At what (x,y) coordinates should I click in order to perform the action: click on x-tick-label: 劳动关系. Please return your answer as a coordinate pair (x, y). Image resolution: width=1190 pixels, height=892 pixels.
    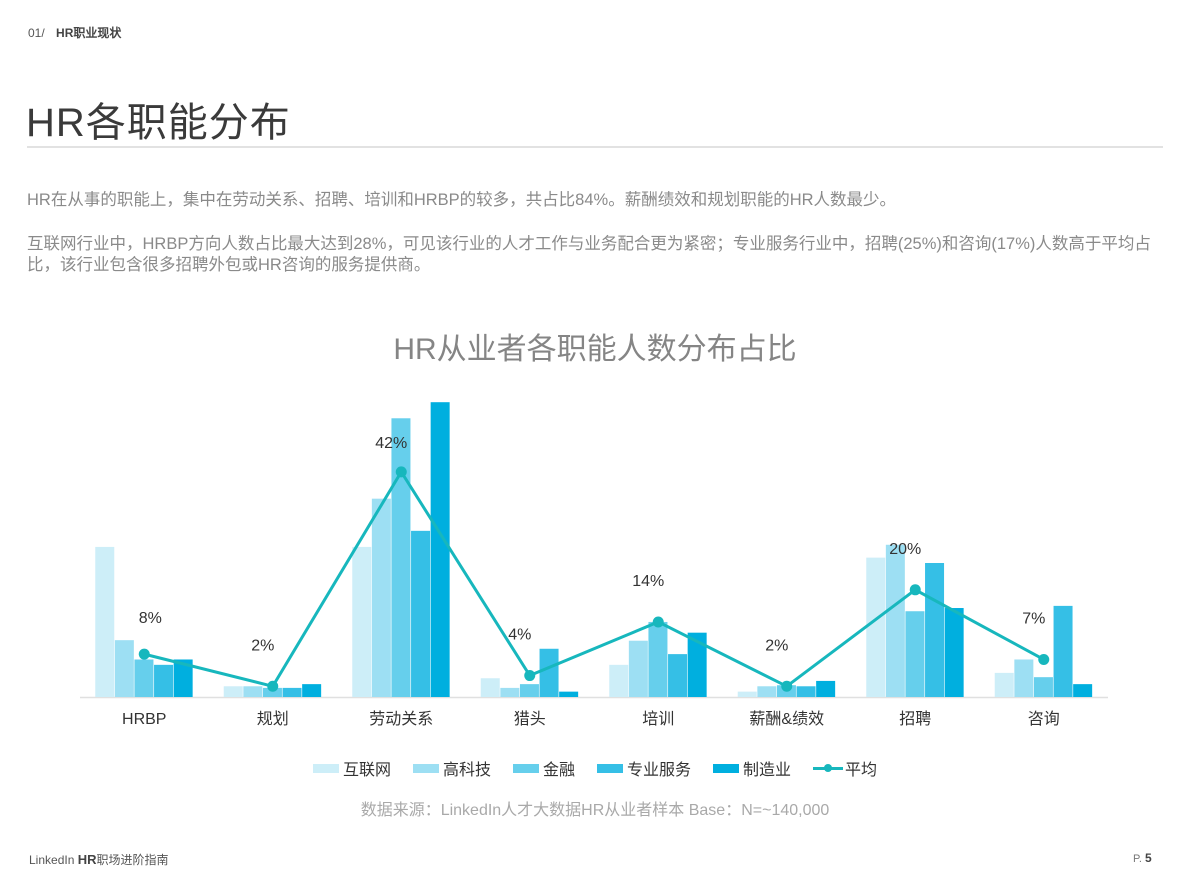
    Looking at the image, I should click on (401, 719).